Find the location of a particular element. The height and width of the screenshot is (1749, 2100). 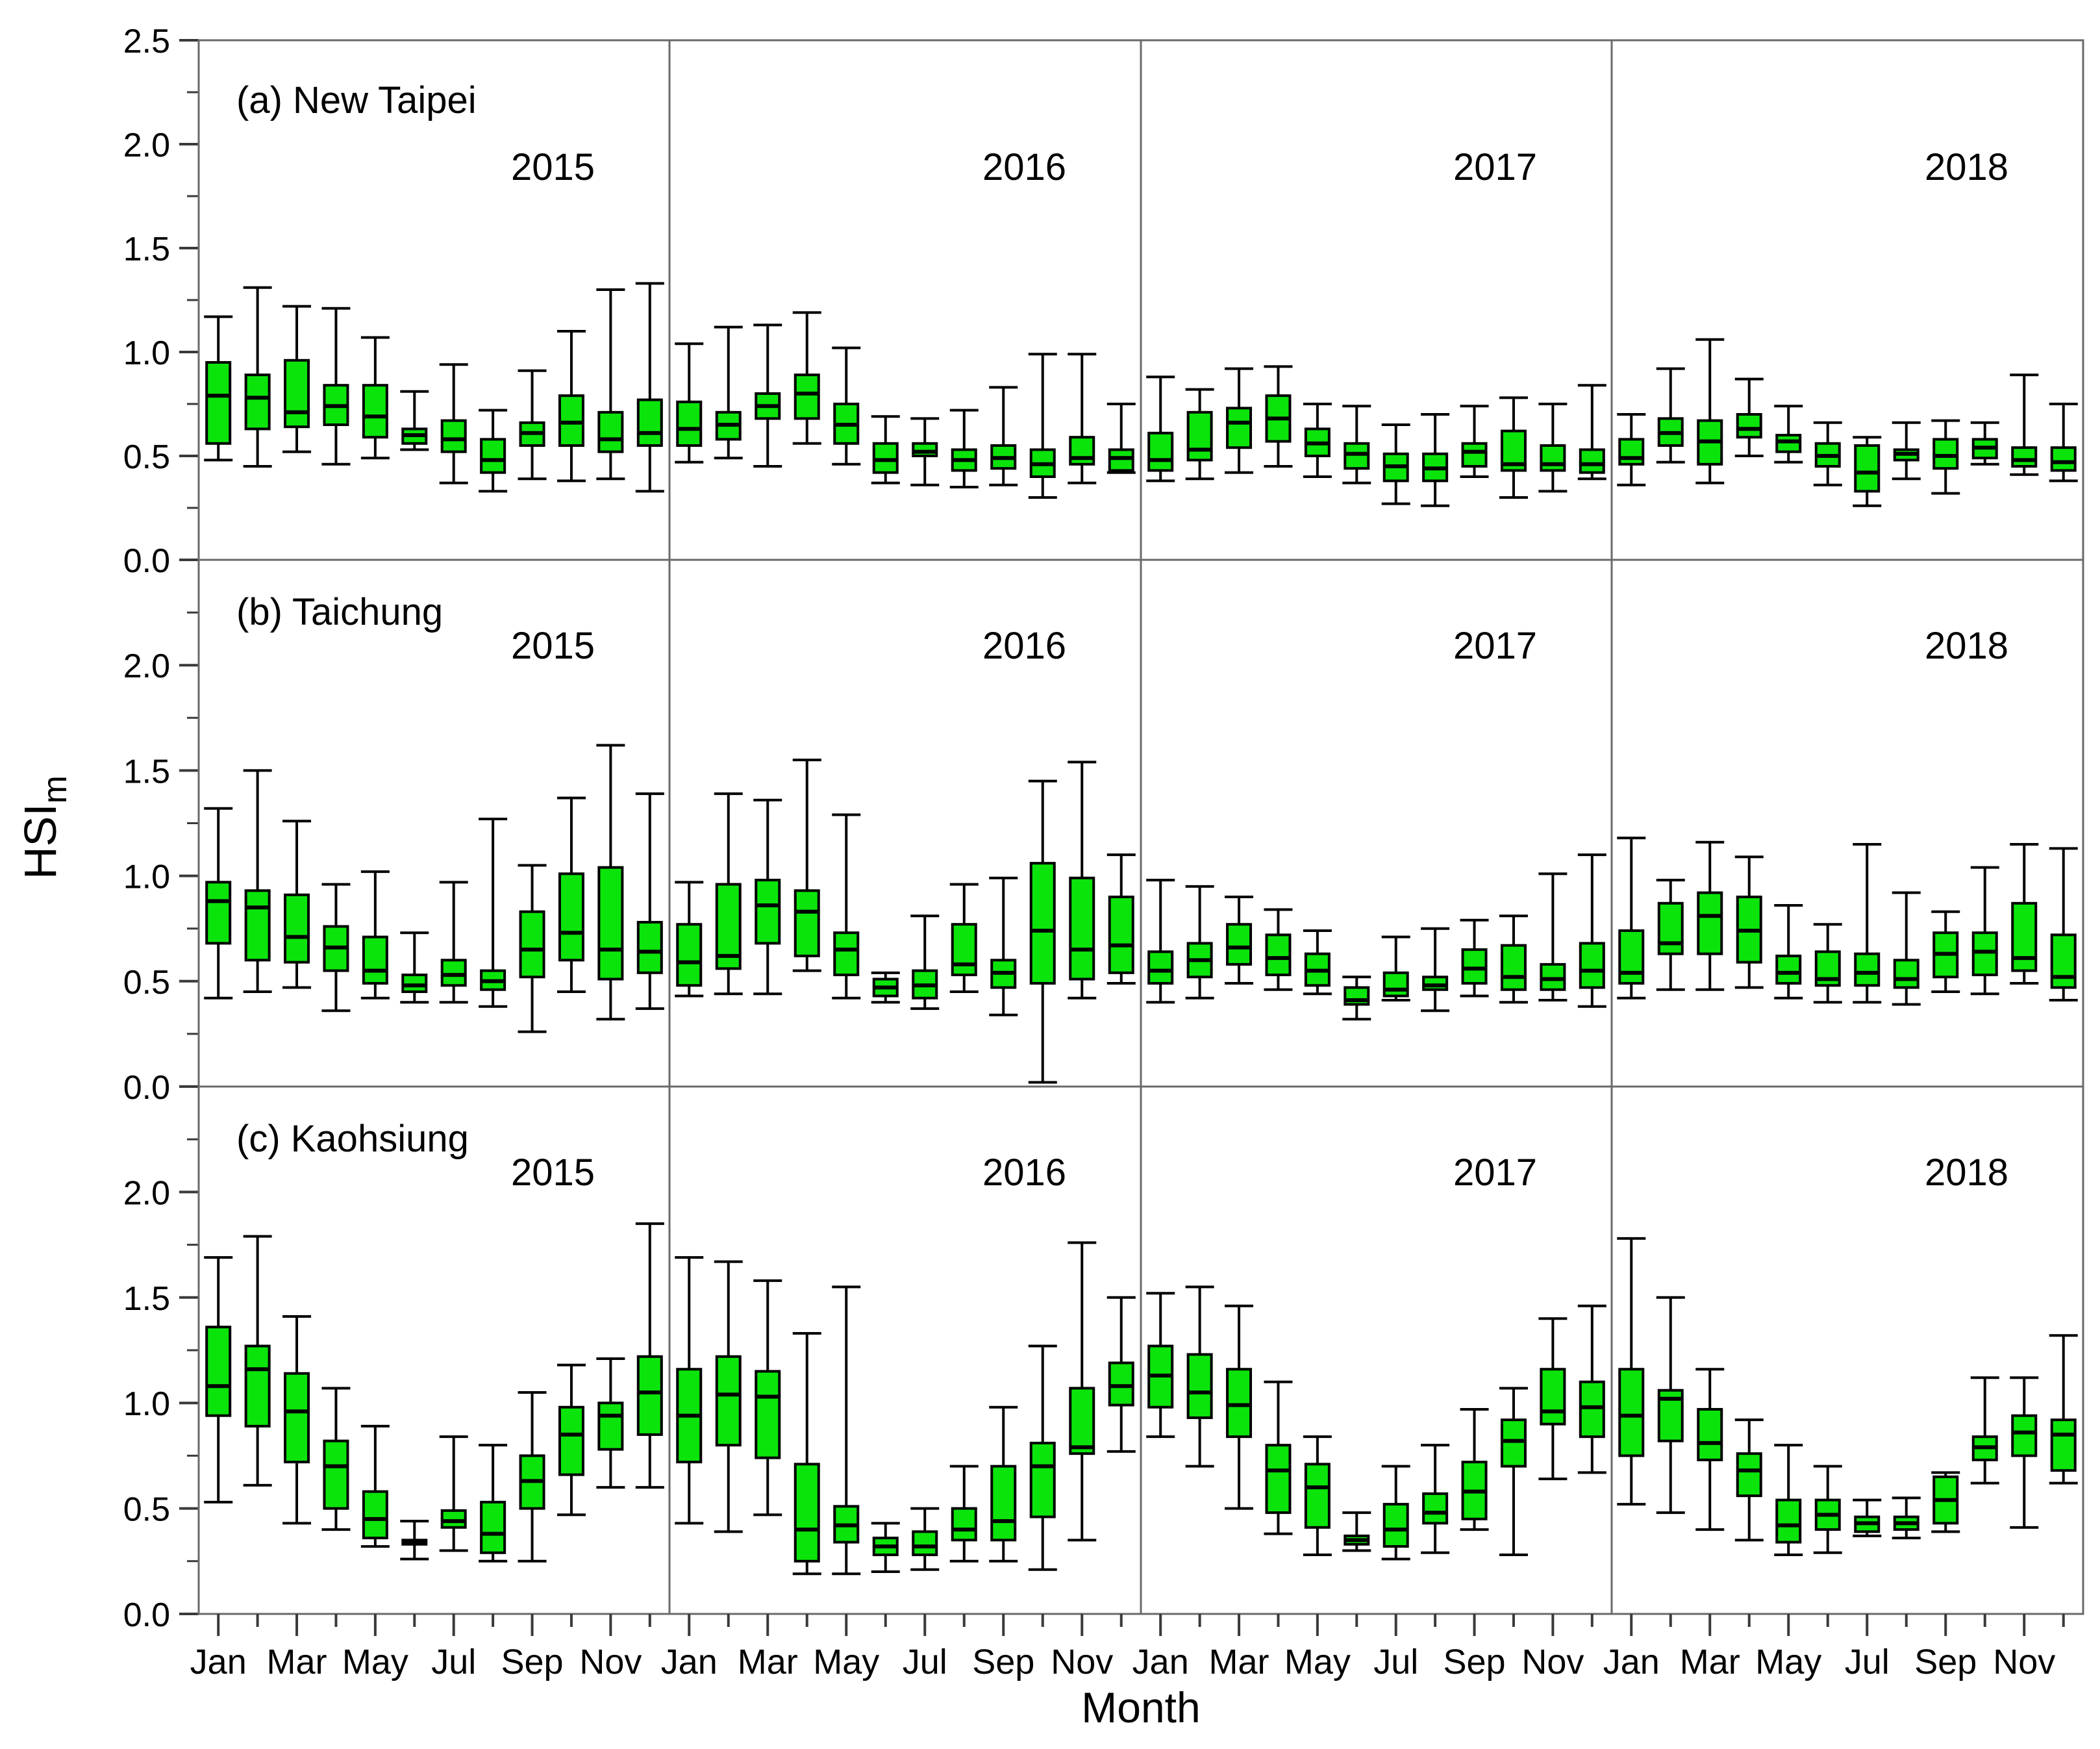

boxplot-a-2015-Jun is located at coordinates (414, 420).